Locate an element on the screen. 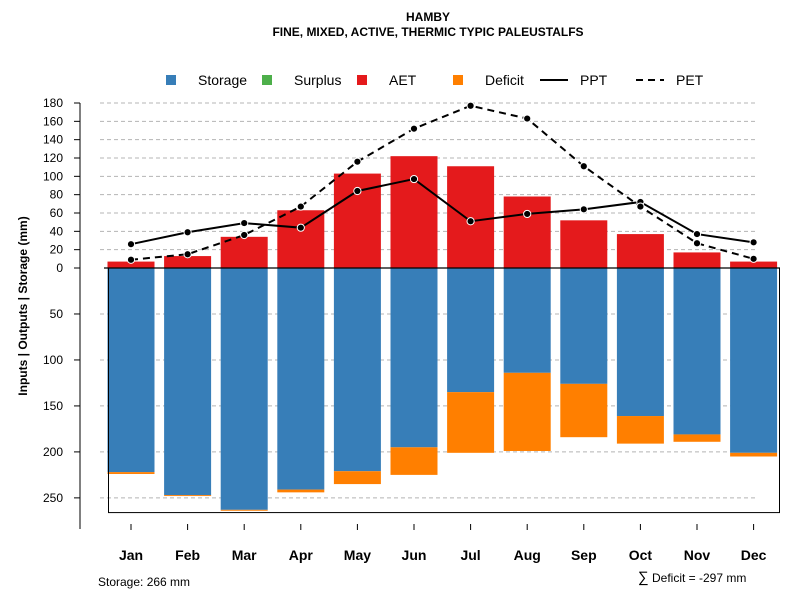 Image resolution: width=800 pixels, height=600 pixels. y-tick-label: 60 is located at coordinates (57, 213).